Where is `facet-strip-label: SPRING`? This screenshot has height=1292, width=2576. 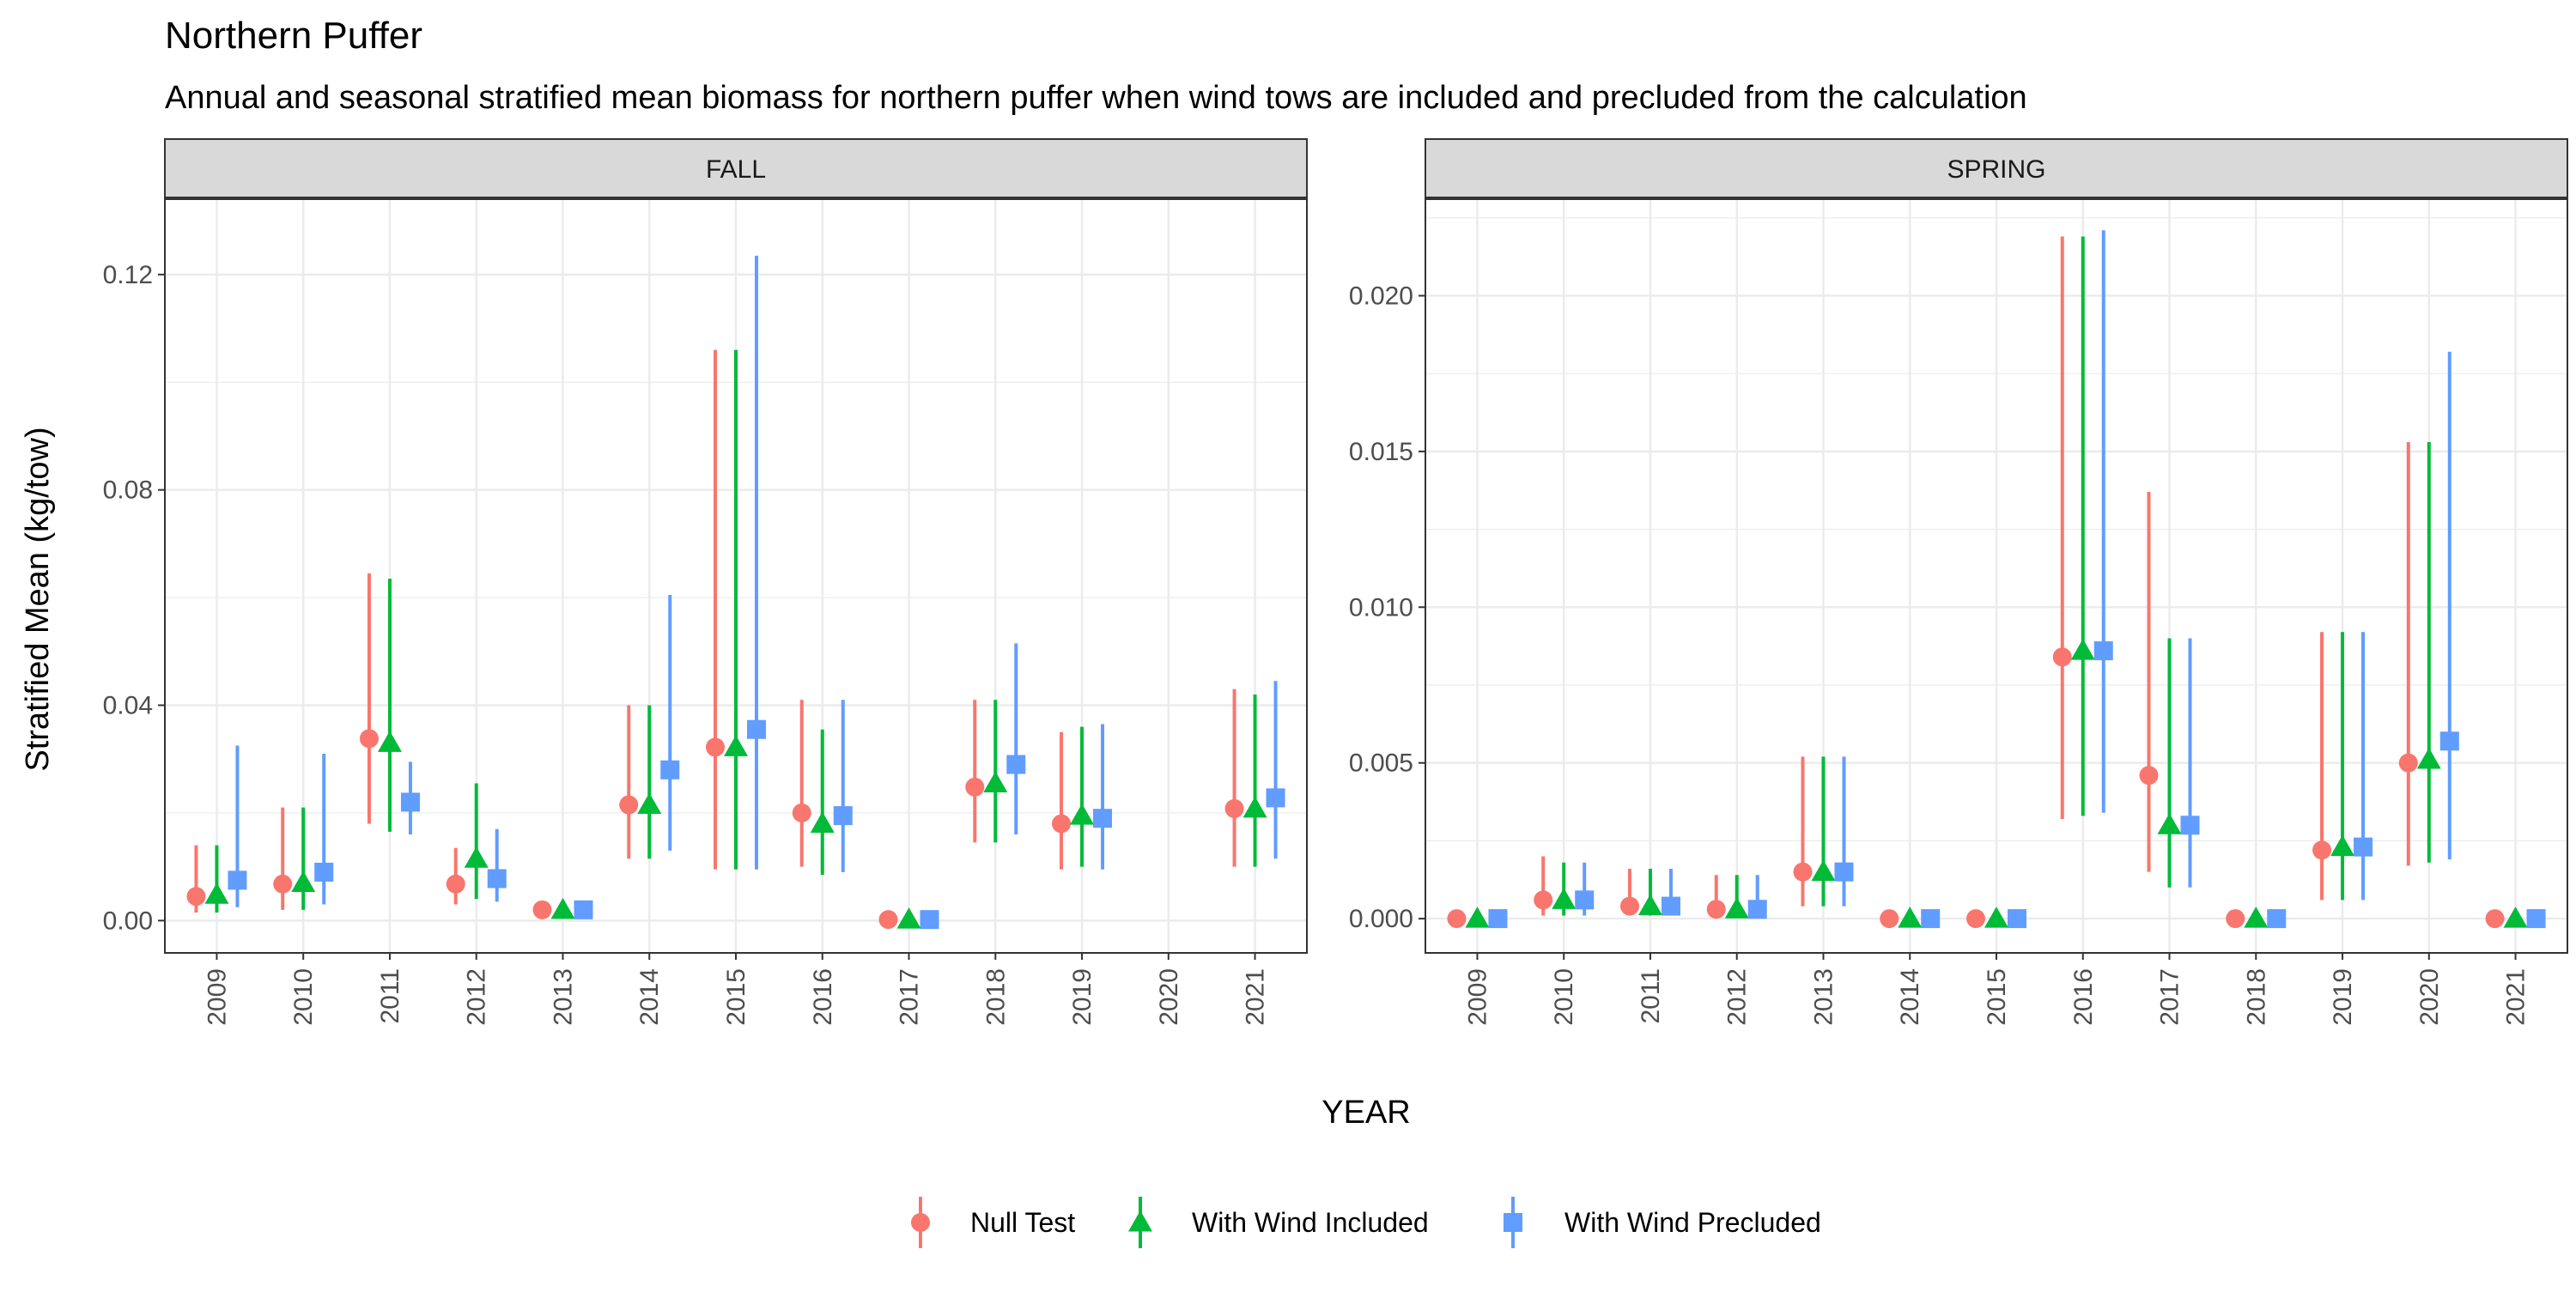
facet-strip-label: SPRING is located at coordinates (1996, 169).